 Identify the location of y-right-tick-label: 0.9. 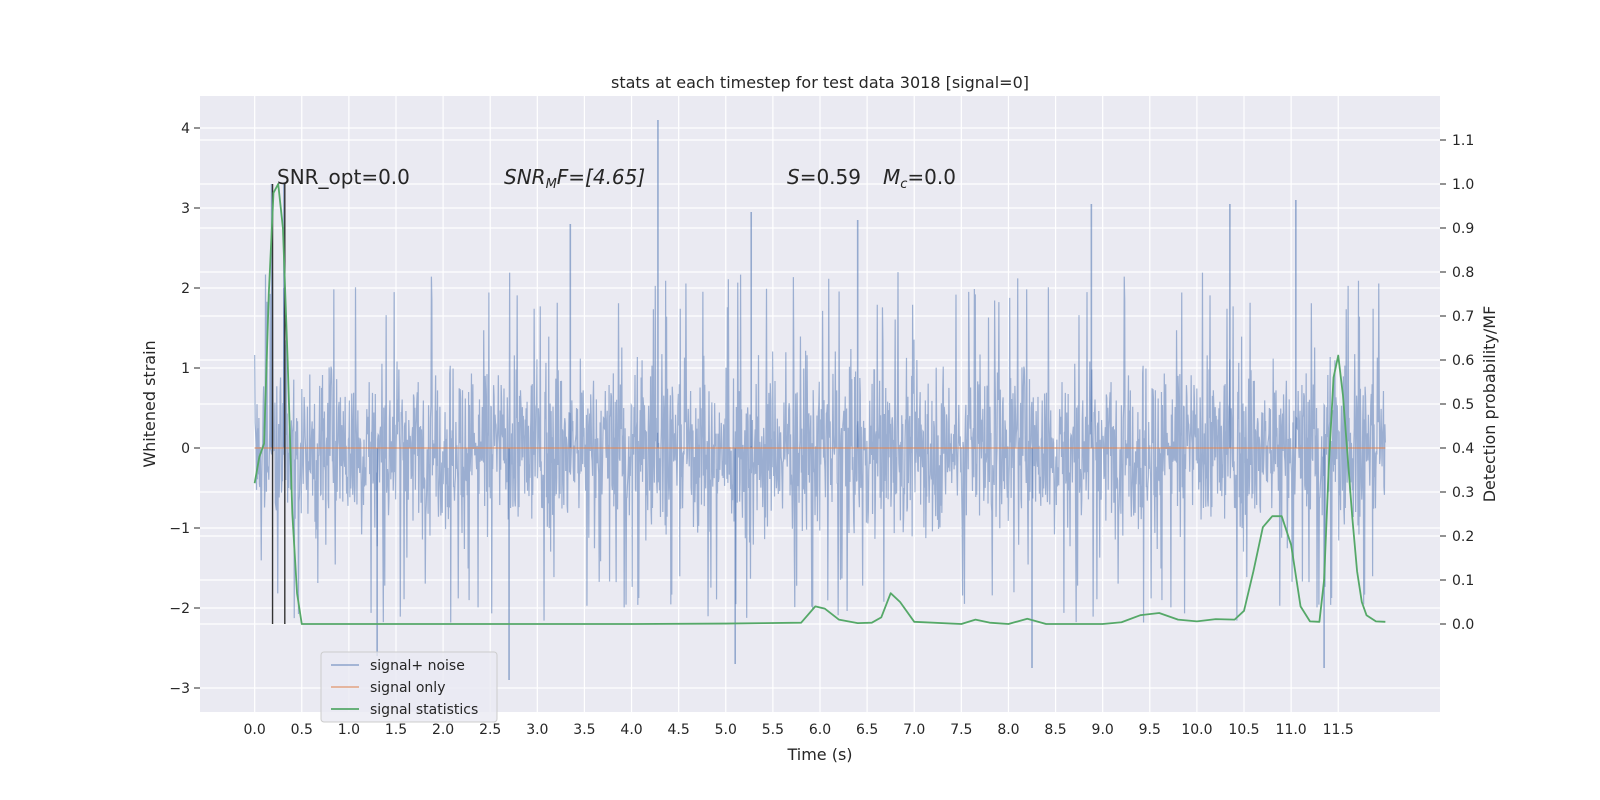
(1463, 229).